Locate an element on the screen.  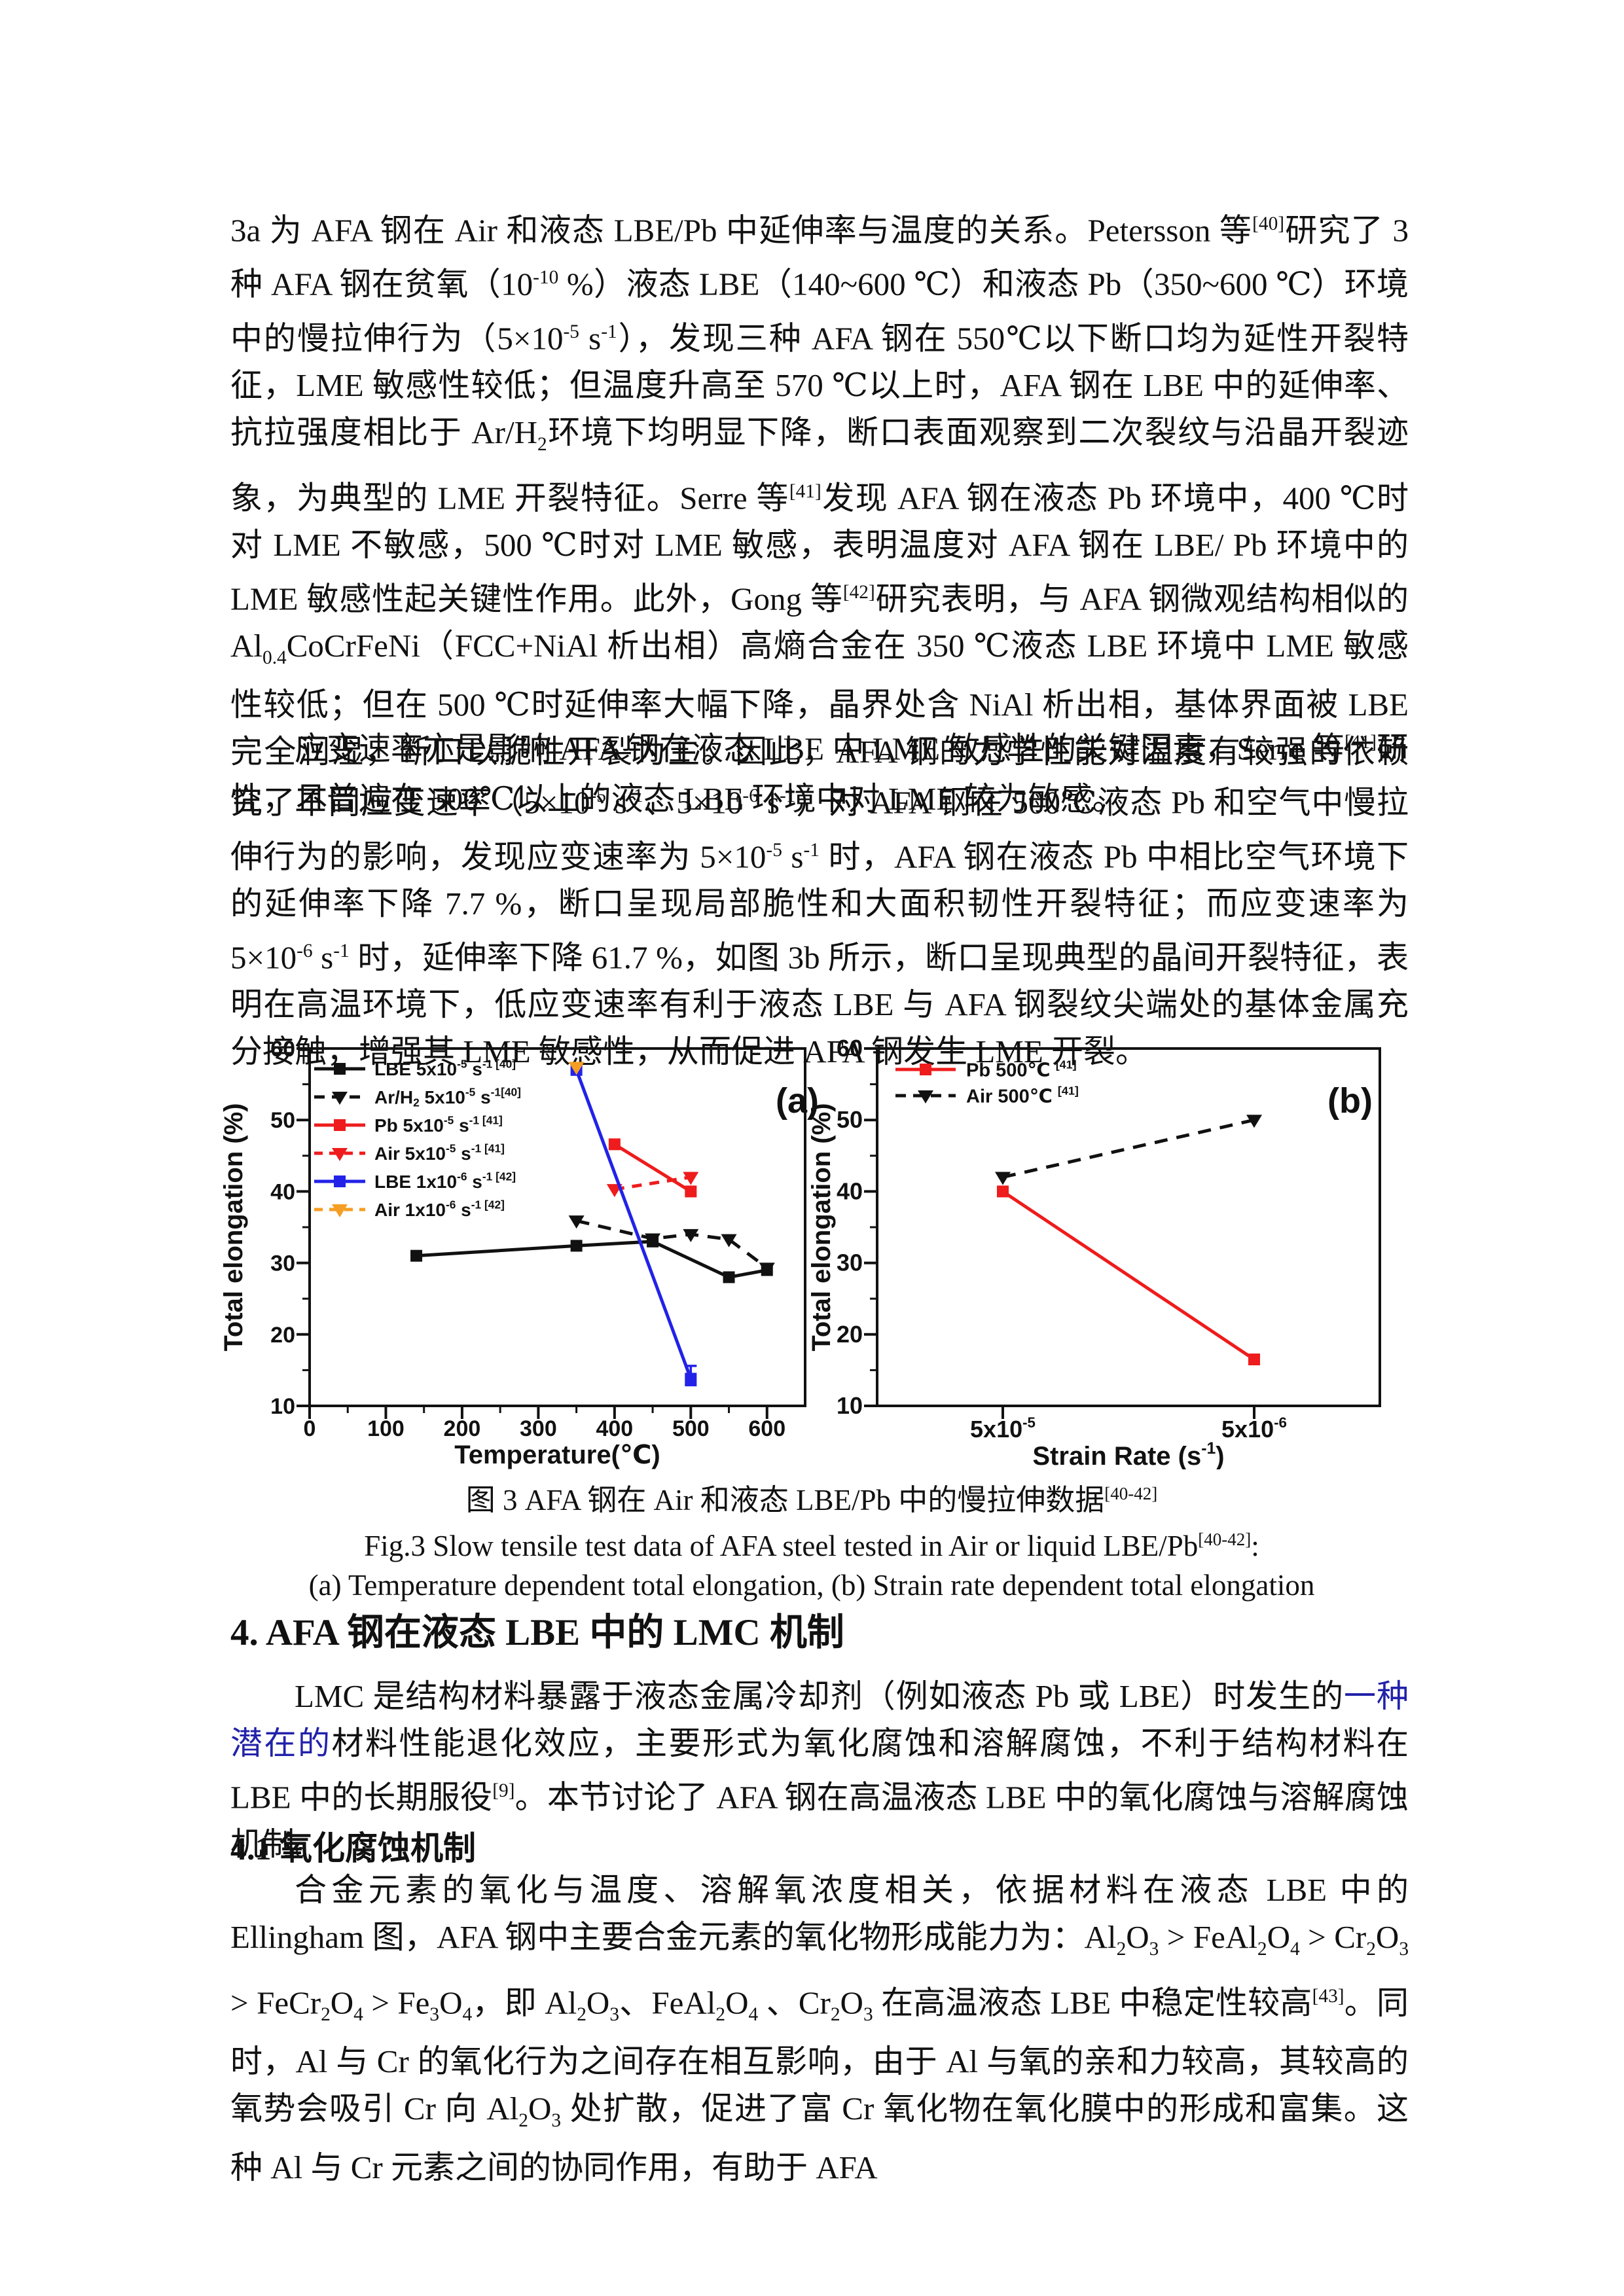
legend-label: Air 500℃ [41] is located at coordinates (1022, 1095).